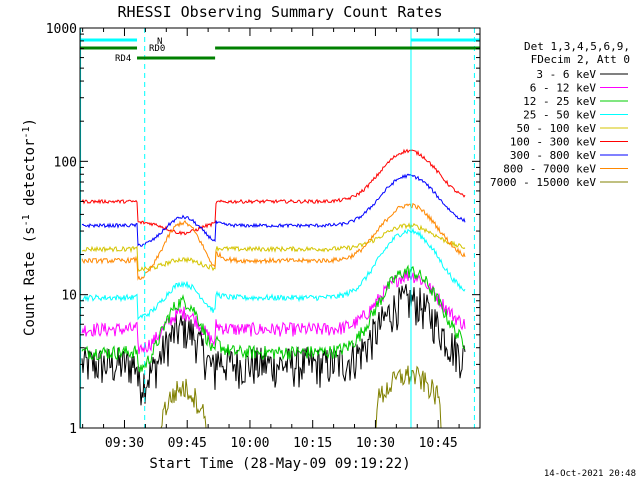 The image size is (640, 480). I want to click on x-tick-label-1: 09:45, so click(187, 443).